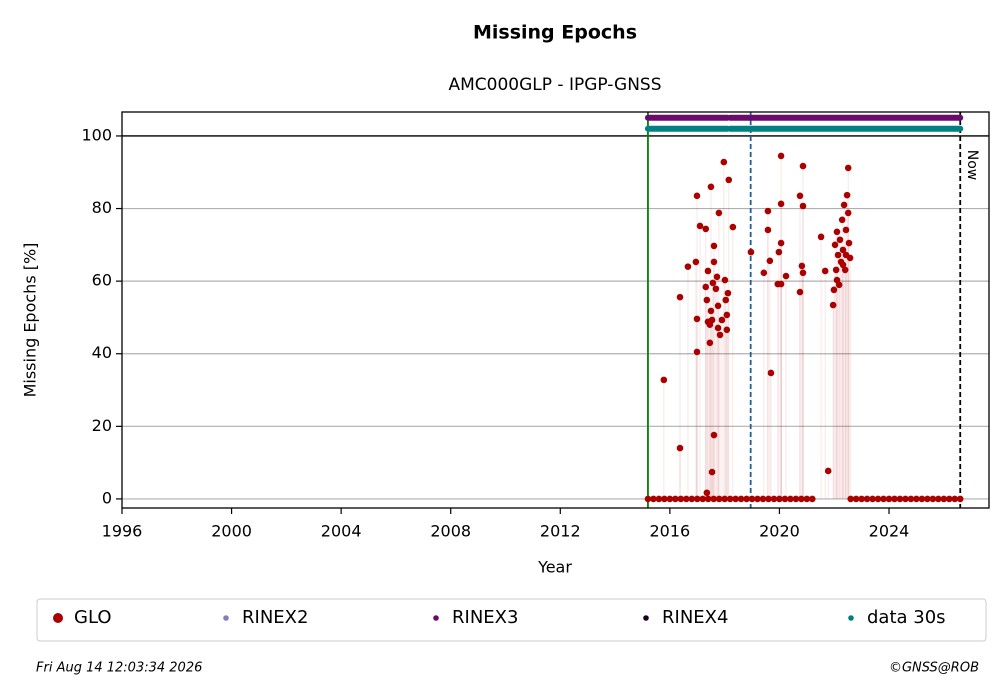 The image size is (1008, 699). Describe the element at coordinates (122, 531) in the screenshot. I see `x-tick-label: 1996` at that location.